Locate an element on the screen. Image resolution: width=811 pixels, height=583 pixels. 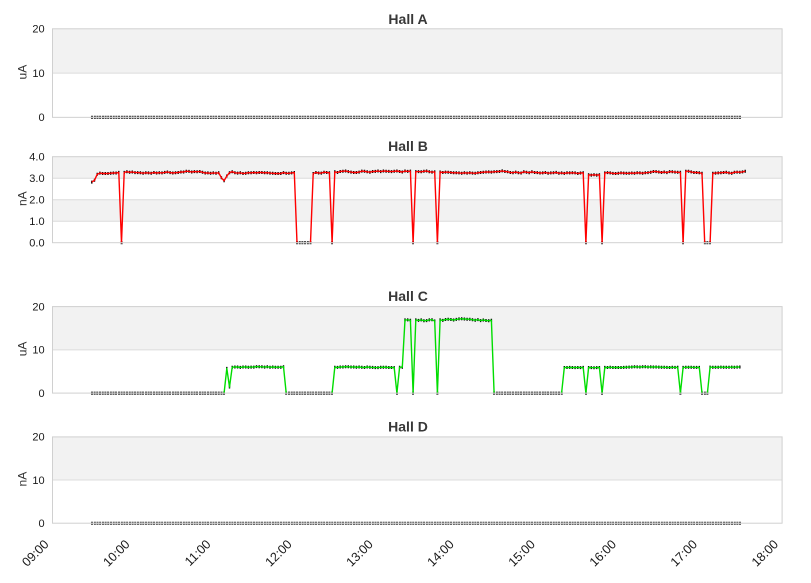
svg-text: 4.0 is located at coordinates (36, 158).